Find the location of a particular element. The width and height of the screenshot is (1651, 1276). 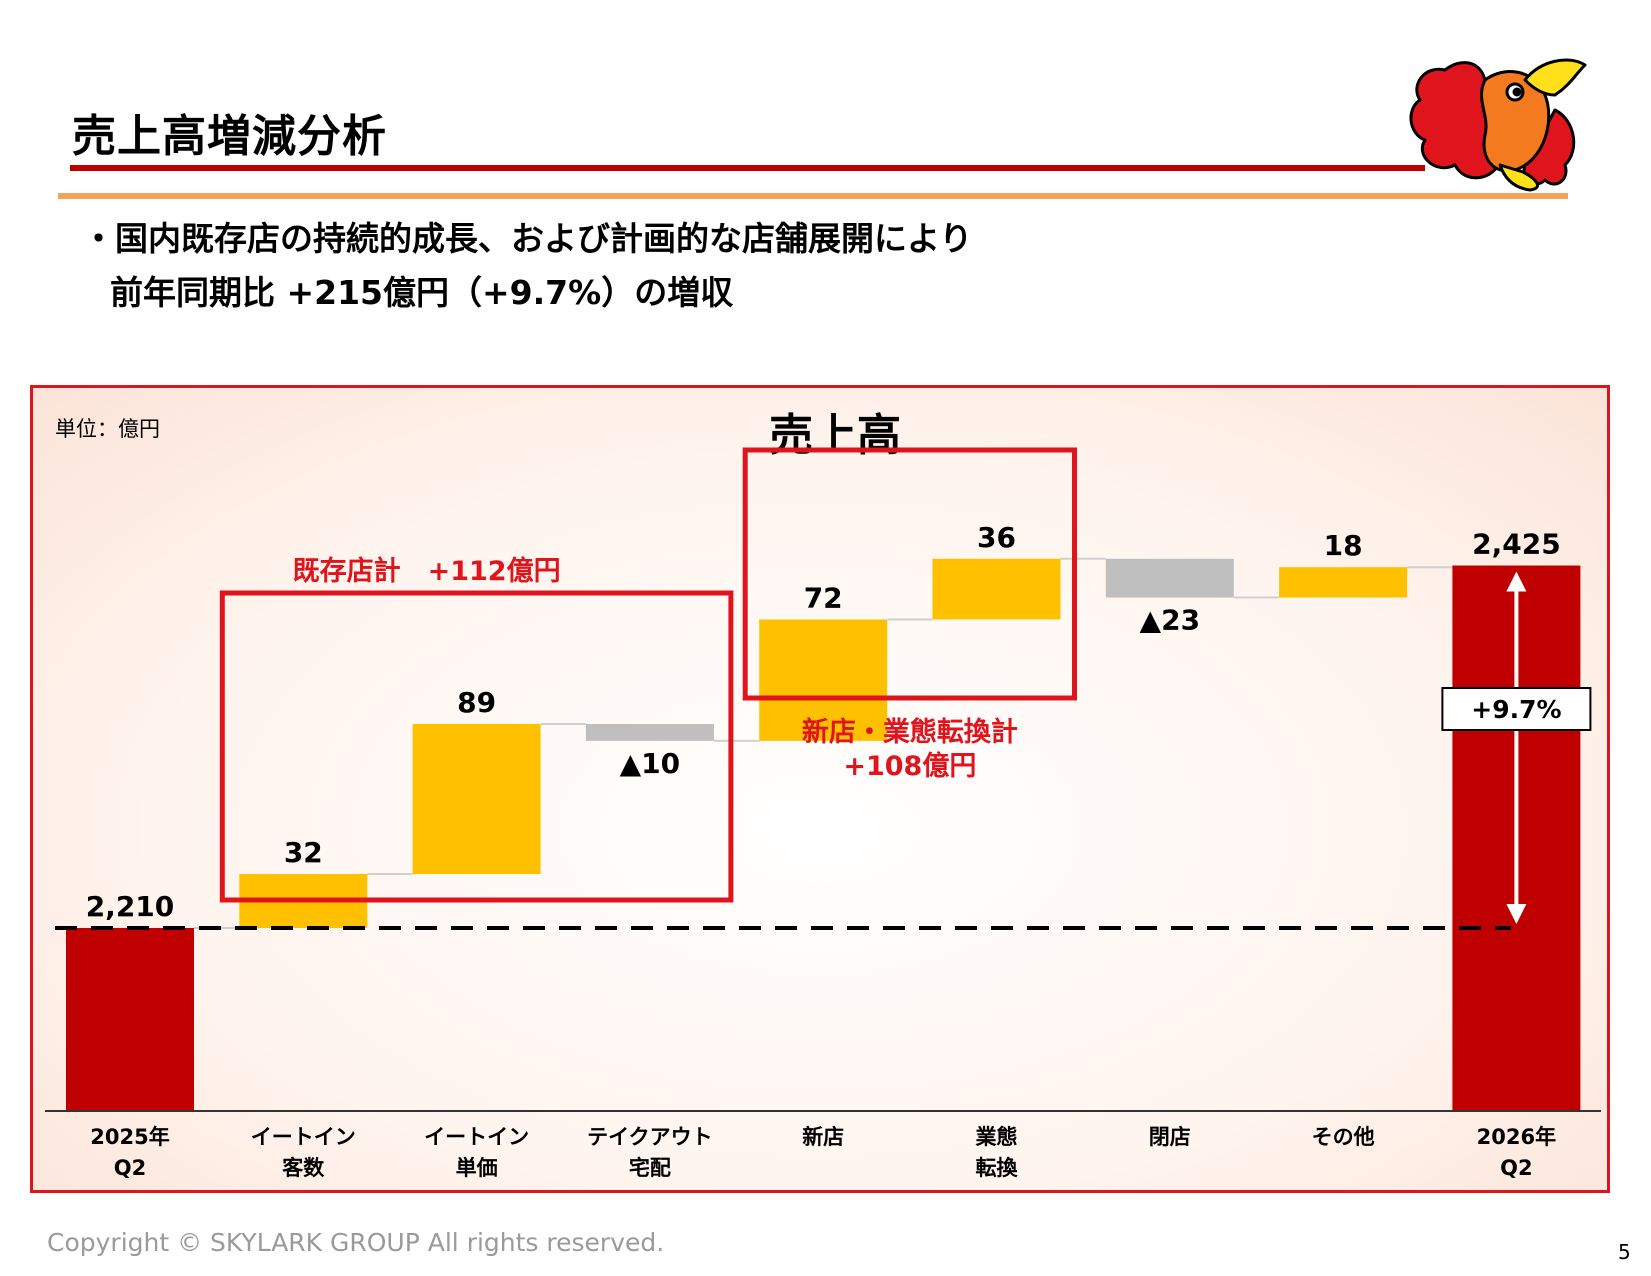

existing-stores-total-annotation: 既存店計 +112億円 is located at coordinates (427, 571).